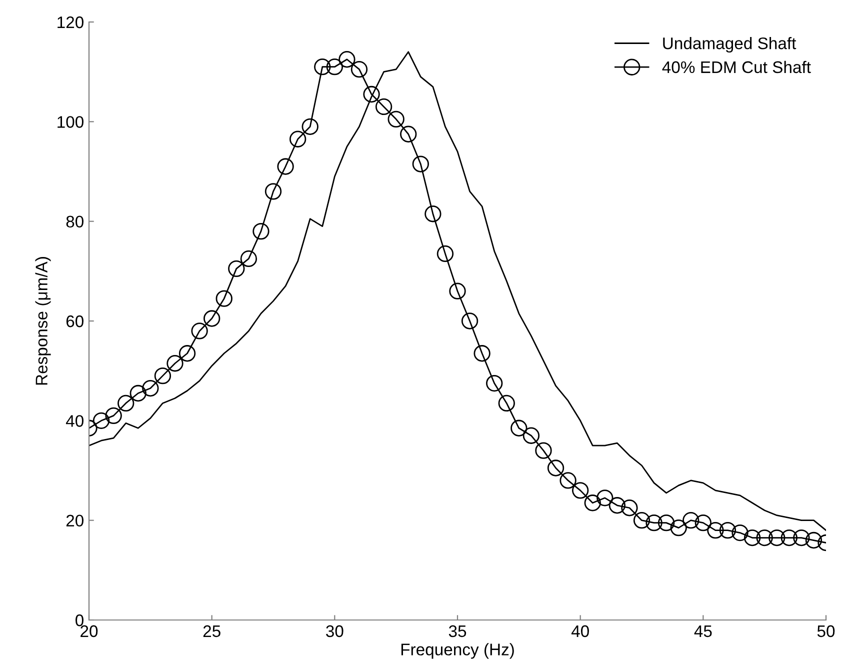 This screenshot has height=665, width=841. What do you see at coordinates (826, 631) in the screenshot?
I see `x-tick-label: 50` at bounding box center [826, 631].